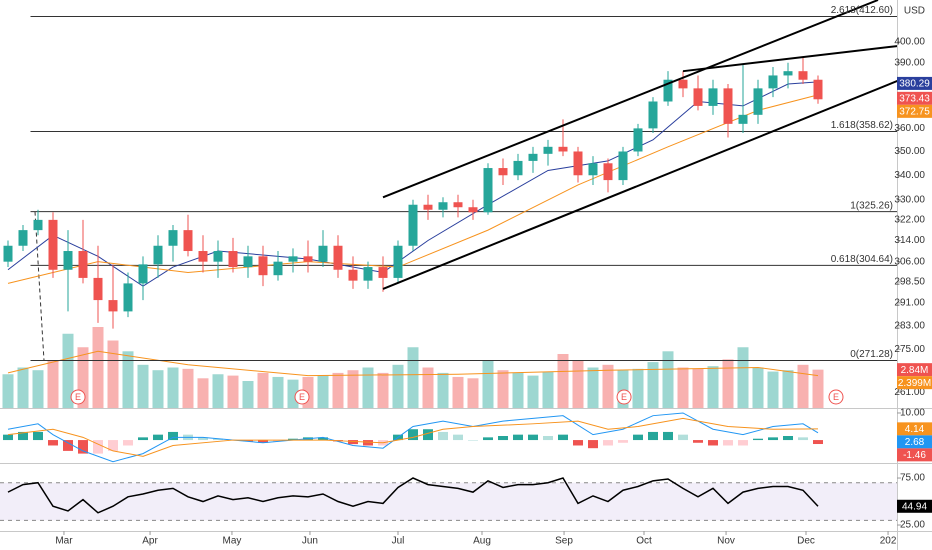 The height and width of the screenshot is (550, 932). Describe the element at coordinates (912, 413) in the screenshot. I see `y-tick-label: 10.00` at that location.